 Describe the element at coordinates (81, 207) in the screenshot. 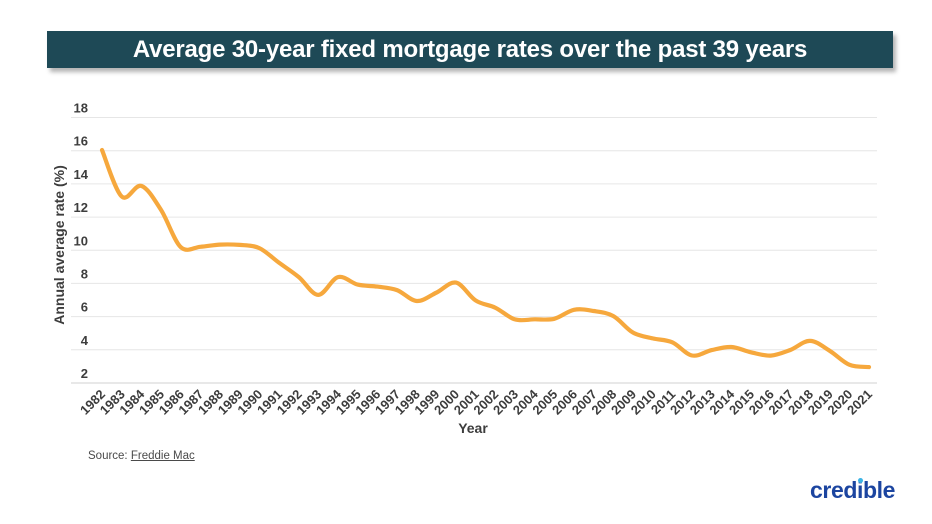

I see `y-tick-label: 12` at that location.